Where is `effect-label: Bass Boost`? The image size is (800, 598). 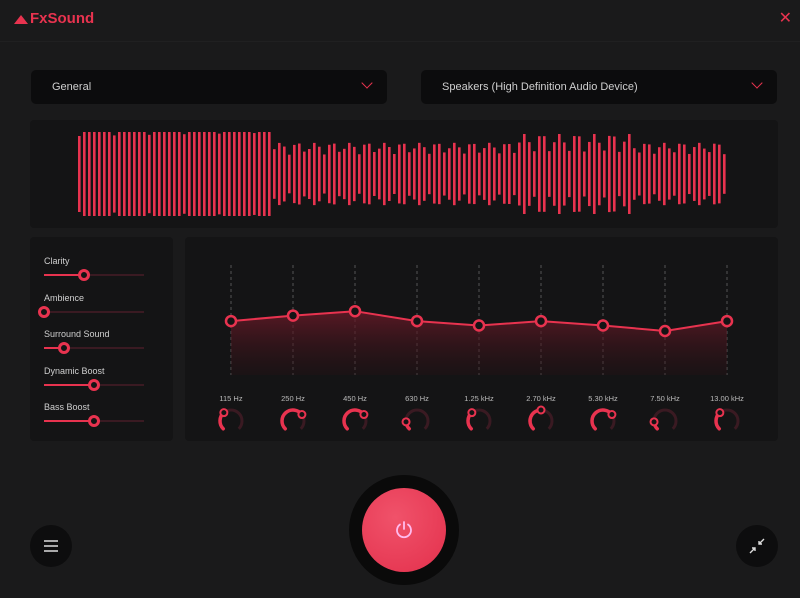 effect-label: Bass Boost is located at coordinates (67, 407).